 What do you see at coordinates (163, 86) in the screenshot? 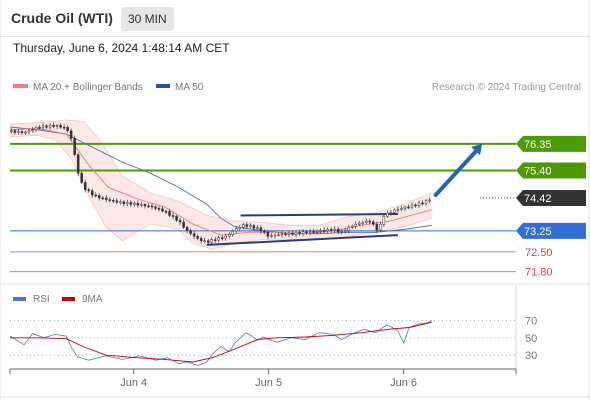
I see `ma50-legend-swatch` at bounding box center [163, 86].